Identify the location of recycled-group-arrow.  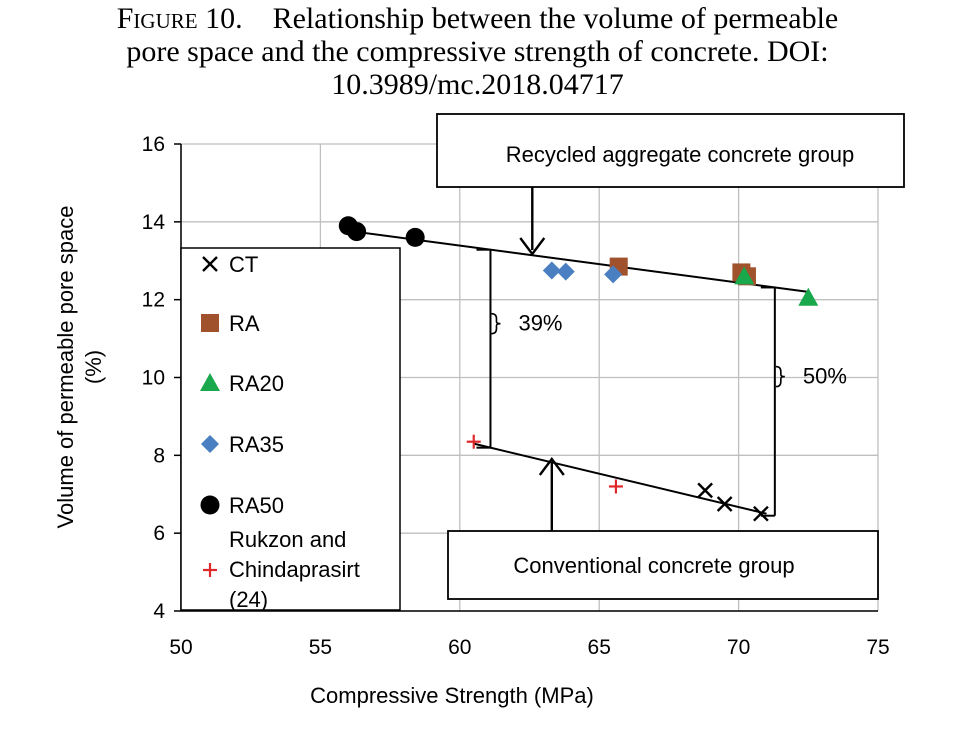
(532, 221).